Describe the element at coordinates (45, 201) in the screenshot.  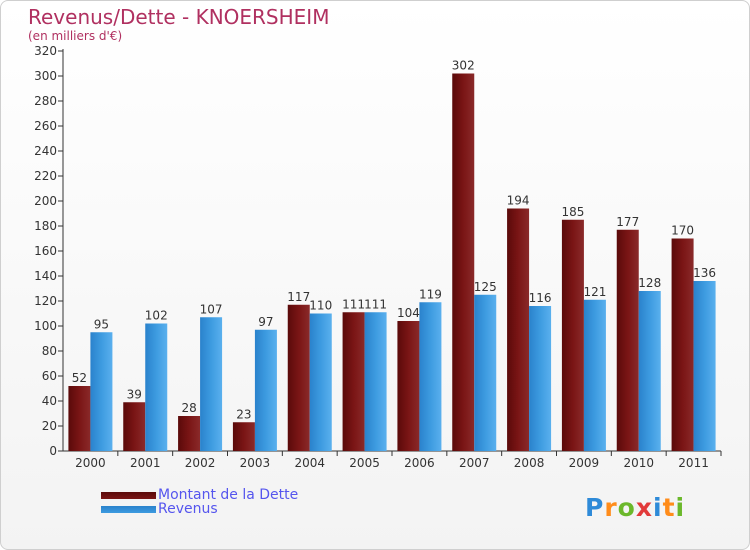
I see `y-tick-label: 200` at that location.